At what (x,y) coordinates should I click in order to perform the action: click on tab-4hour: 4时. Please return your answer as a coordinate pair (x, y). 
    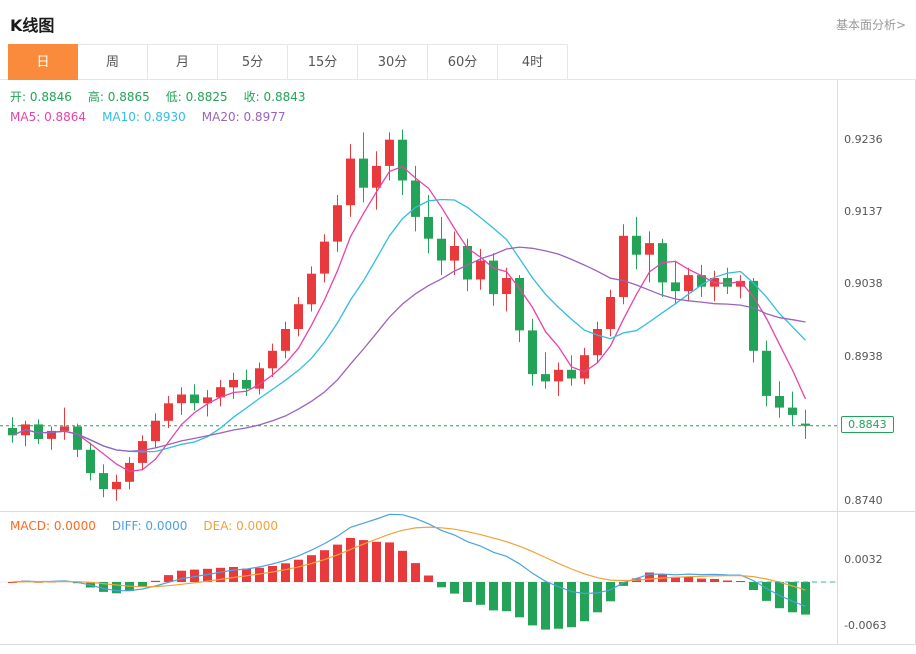
    Looking at the image, I should click on (533, 62).